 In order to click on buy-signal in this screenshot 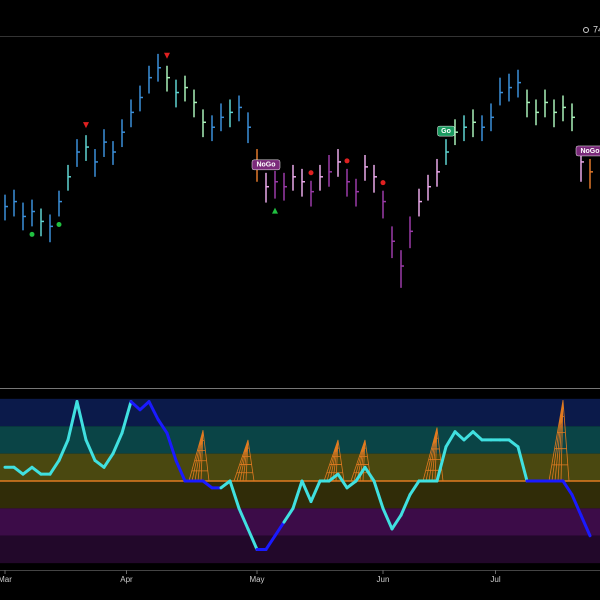, I will do `click(275, 210)`.